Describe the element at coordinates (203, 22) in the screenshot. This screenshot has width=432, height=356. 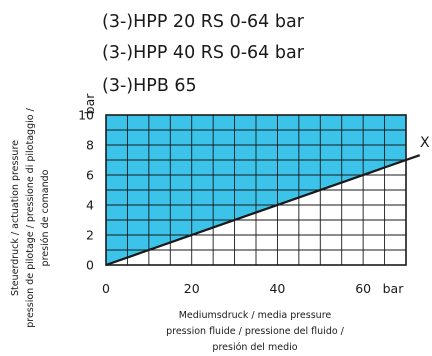
I see `title-line-1: (3-)HPP 20 RS 0-64 bar` at that location.